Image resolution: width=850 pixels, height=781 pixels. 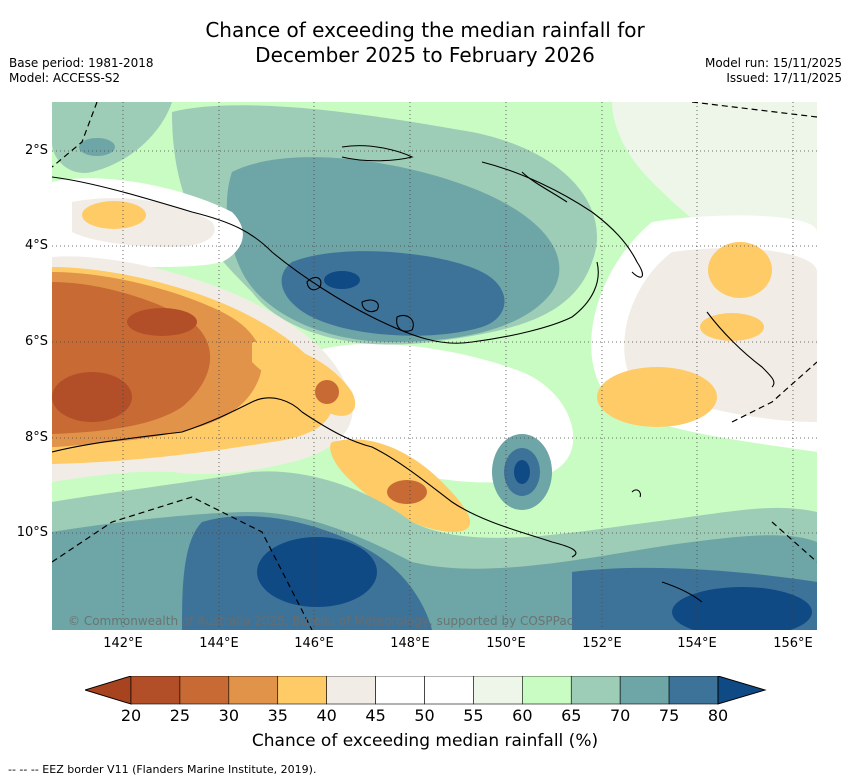 What do you see at coordinates (36, 341) in the screenshot?
I see `lat-label-6s: 6°S` at bounding box center [36, 341].